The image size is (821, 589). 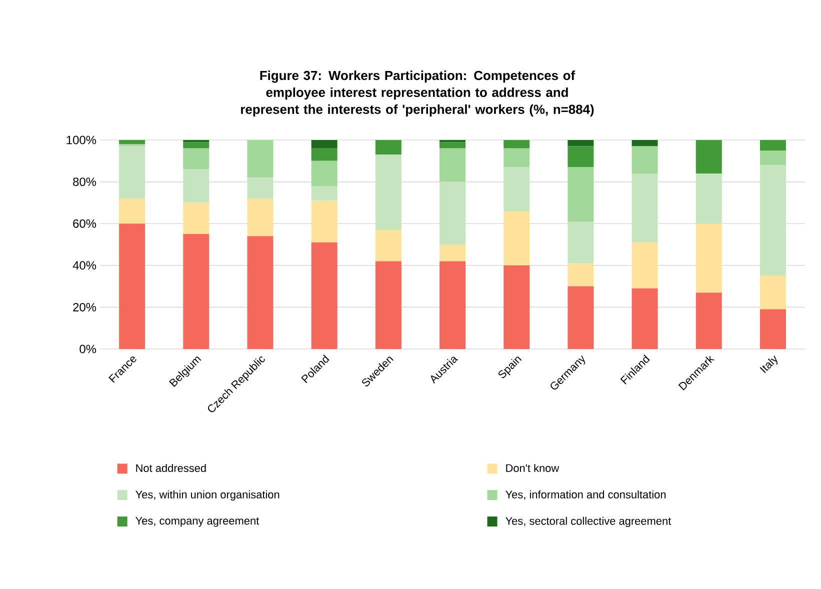 I want to click on legend-label: Yes, sectoral collective agreement, so click(x=589, y=522).